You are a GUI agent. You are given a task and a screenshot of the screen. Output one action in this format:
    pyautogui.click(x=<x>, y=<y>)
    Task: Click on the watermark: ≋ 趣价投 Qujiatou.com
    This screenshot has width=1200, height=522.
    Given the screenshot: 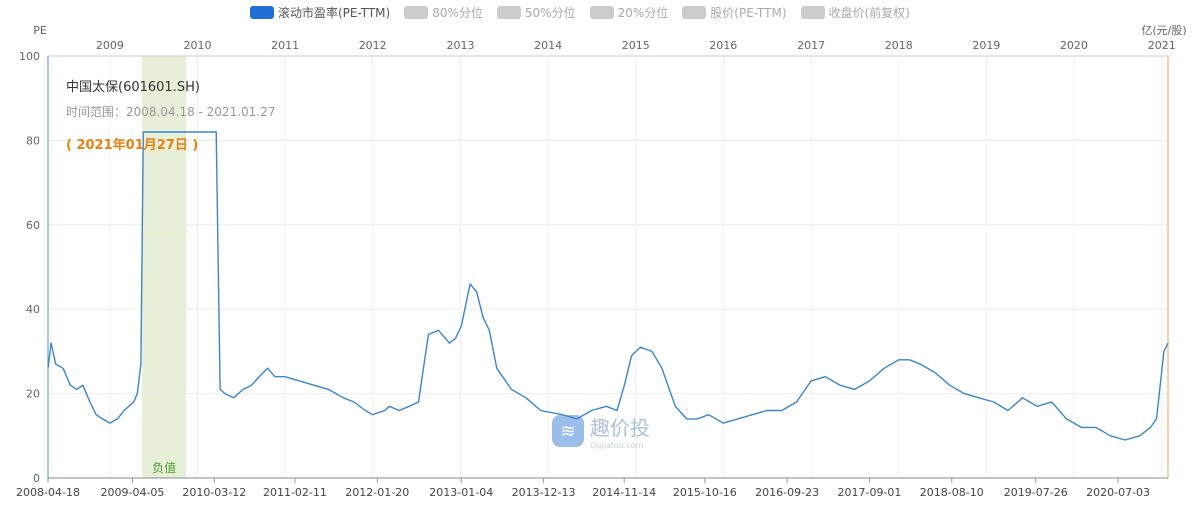 What is the action you would take?
    pyautogui.click(x=601, y=431)
    